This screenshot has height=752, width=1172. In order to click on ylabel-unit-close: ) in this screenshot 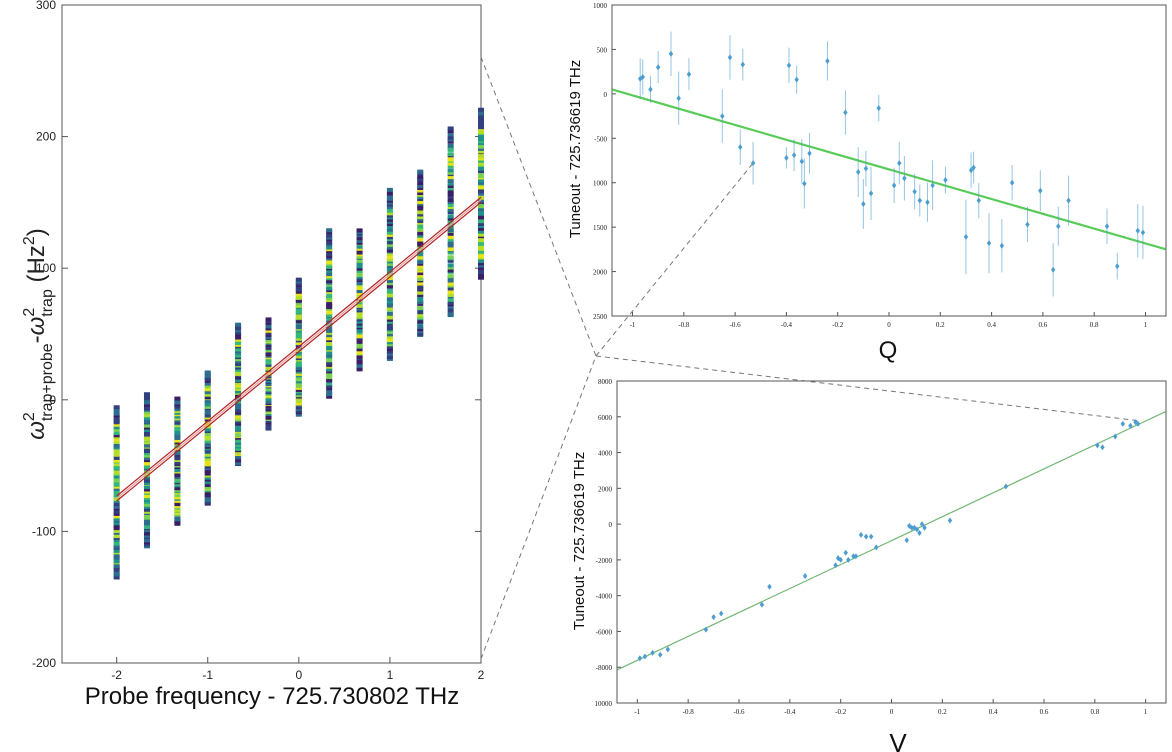, I will do `click(36, 232)`.